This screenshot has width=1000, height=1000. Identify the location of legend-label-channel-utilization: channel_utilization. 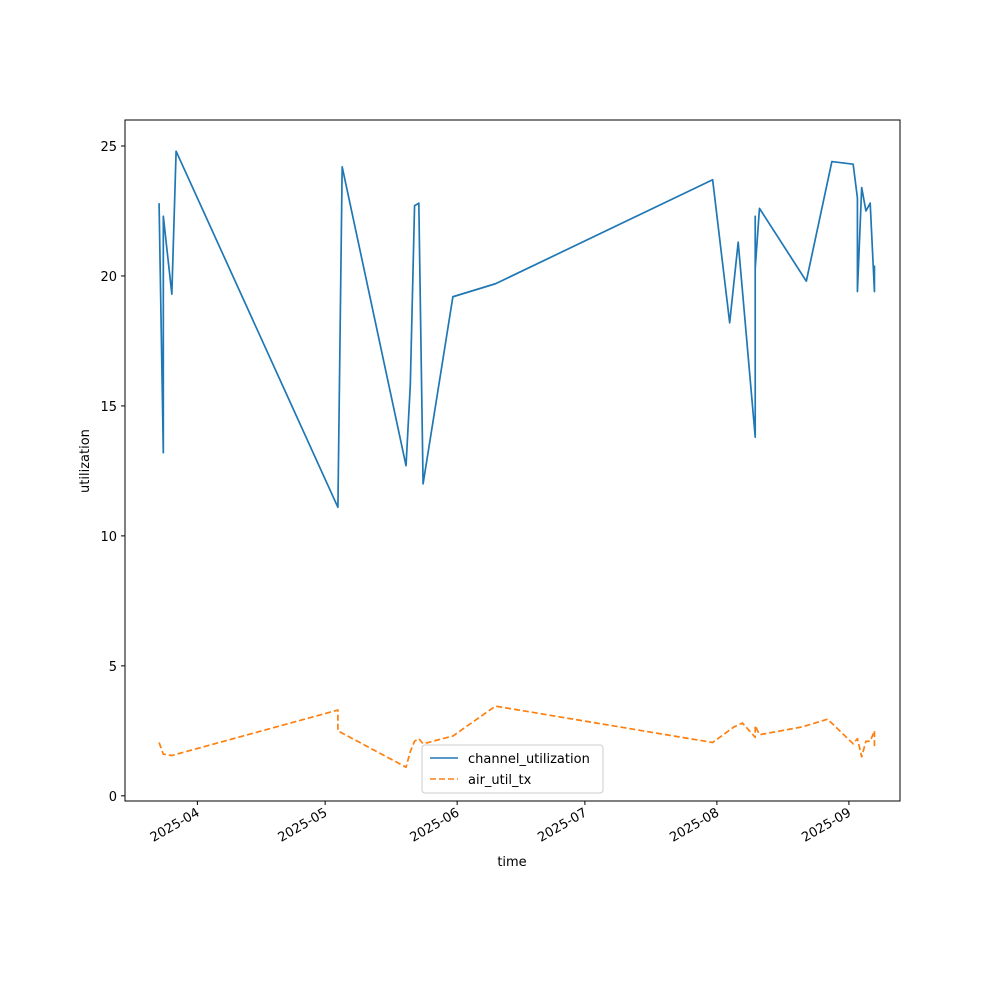
(529, 759).